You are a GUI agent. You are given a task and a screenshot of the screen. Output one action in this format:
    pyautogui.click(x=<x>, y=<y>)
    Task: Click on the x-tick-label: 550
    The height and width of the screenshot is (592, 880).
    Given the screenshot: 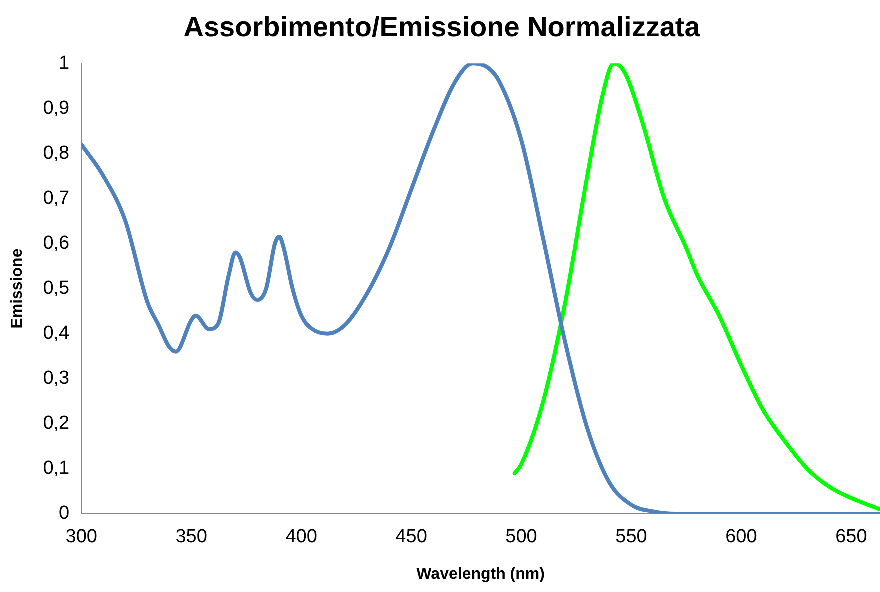 What is the action you would take?
    pyautogui.click(x=632, y=537)
    